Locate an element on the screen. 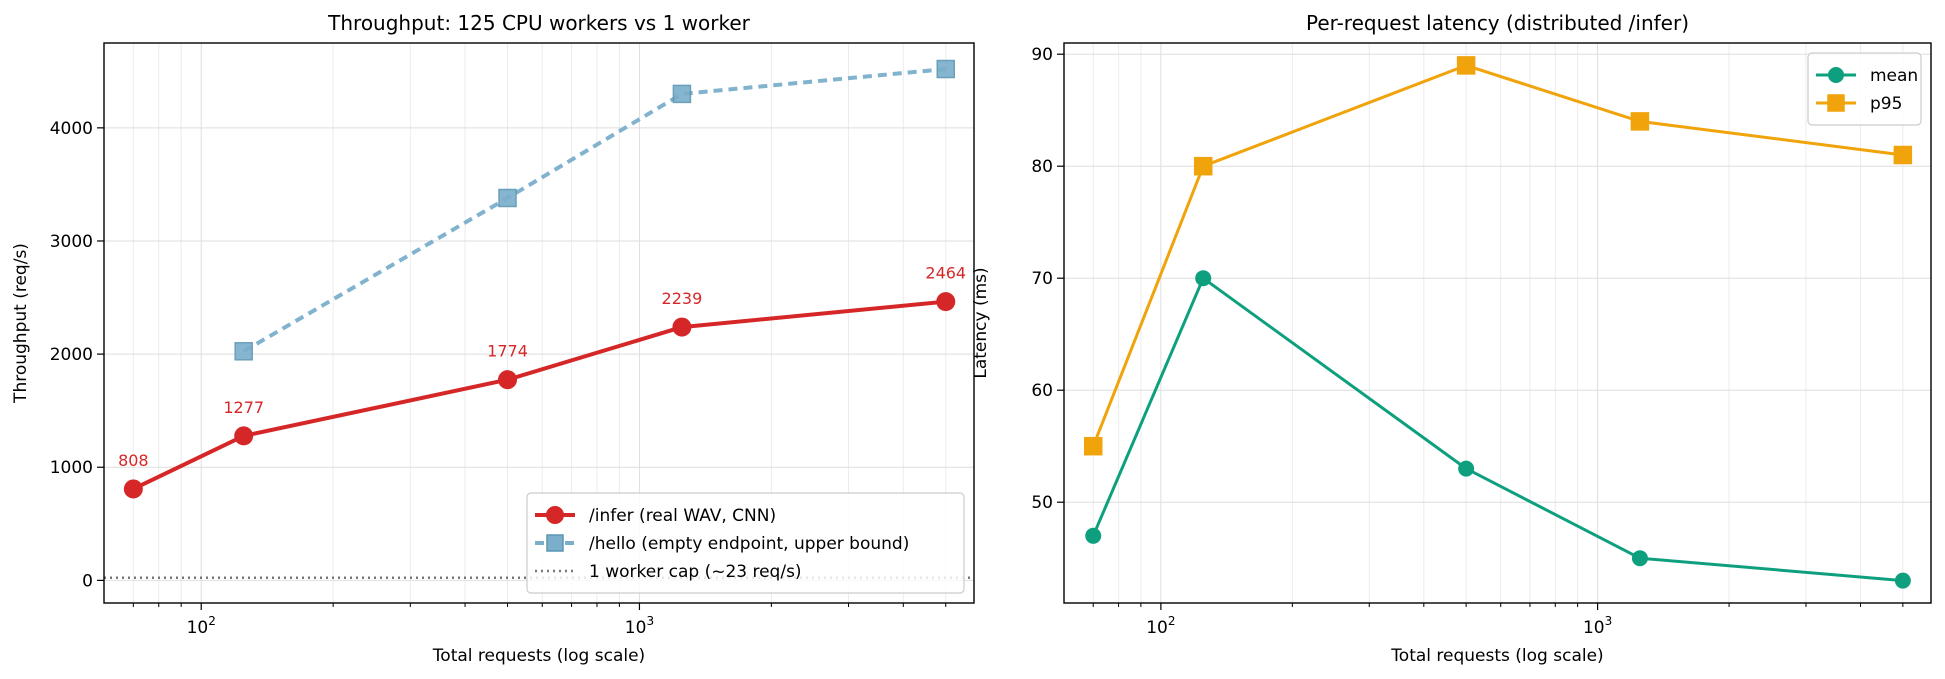  chart-title: Throughput: 125 CPU workers vs 1 worker is located at coordinates (538, 23).